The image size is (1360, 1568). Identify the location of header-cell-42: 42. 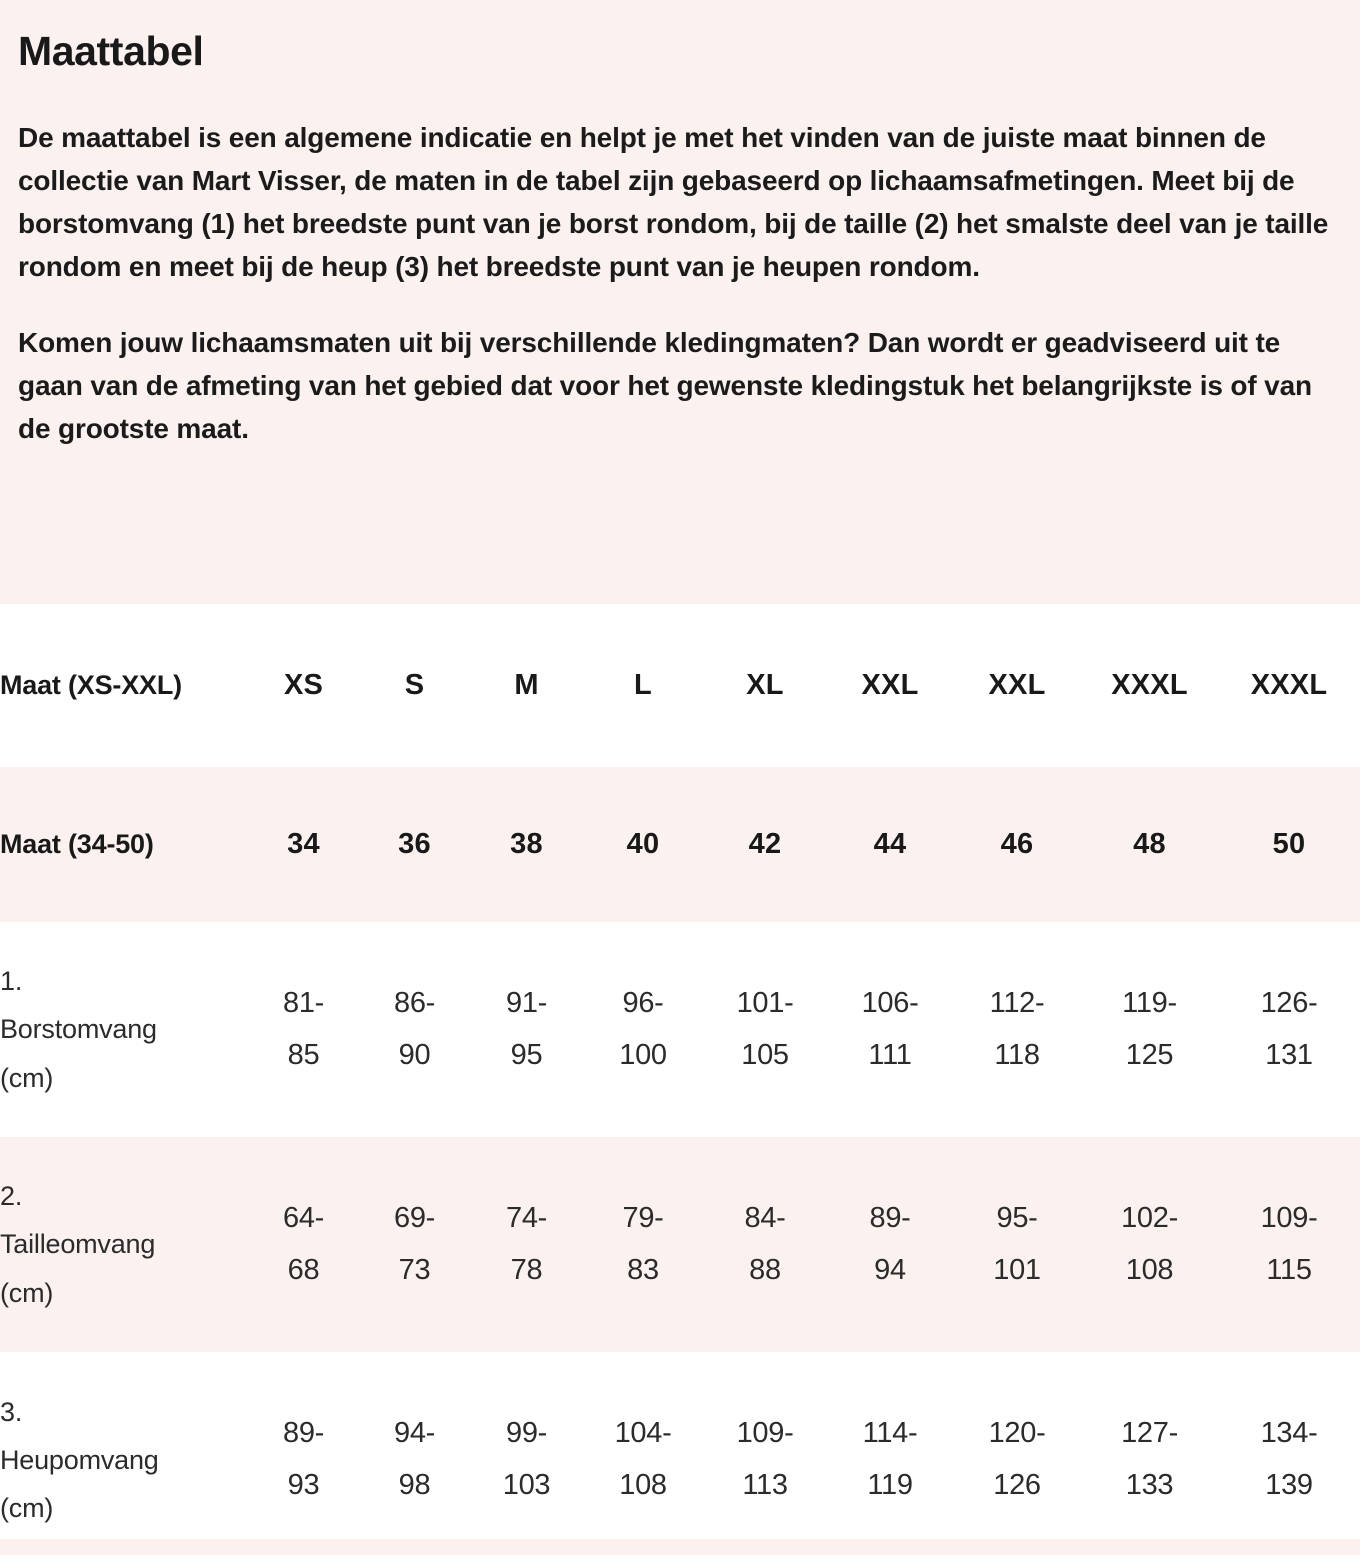
(765, 844).